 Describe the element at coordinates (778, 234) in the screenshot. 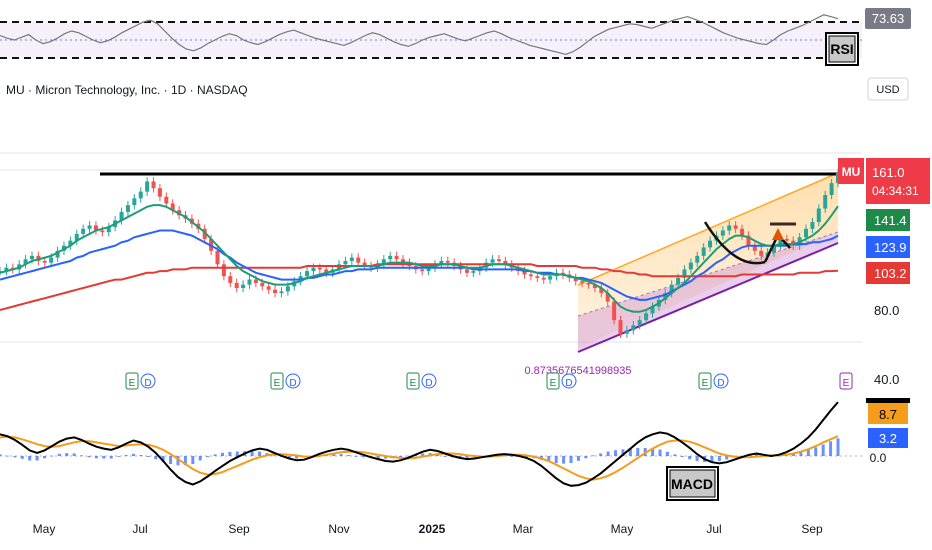

I see `handle-arrow` at that location.